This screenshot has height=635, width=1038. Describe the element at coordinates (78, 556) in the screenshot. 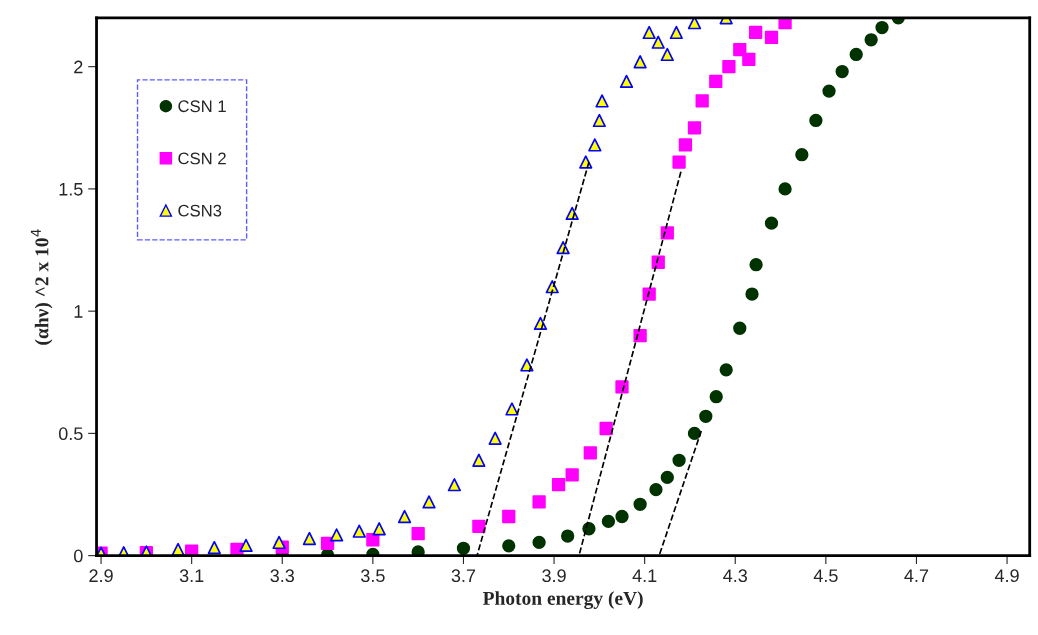

I see `y-tick-label: 0` at that location.